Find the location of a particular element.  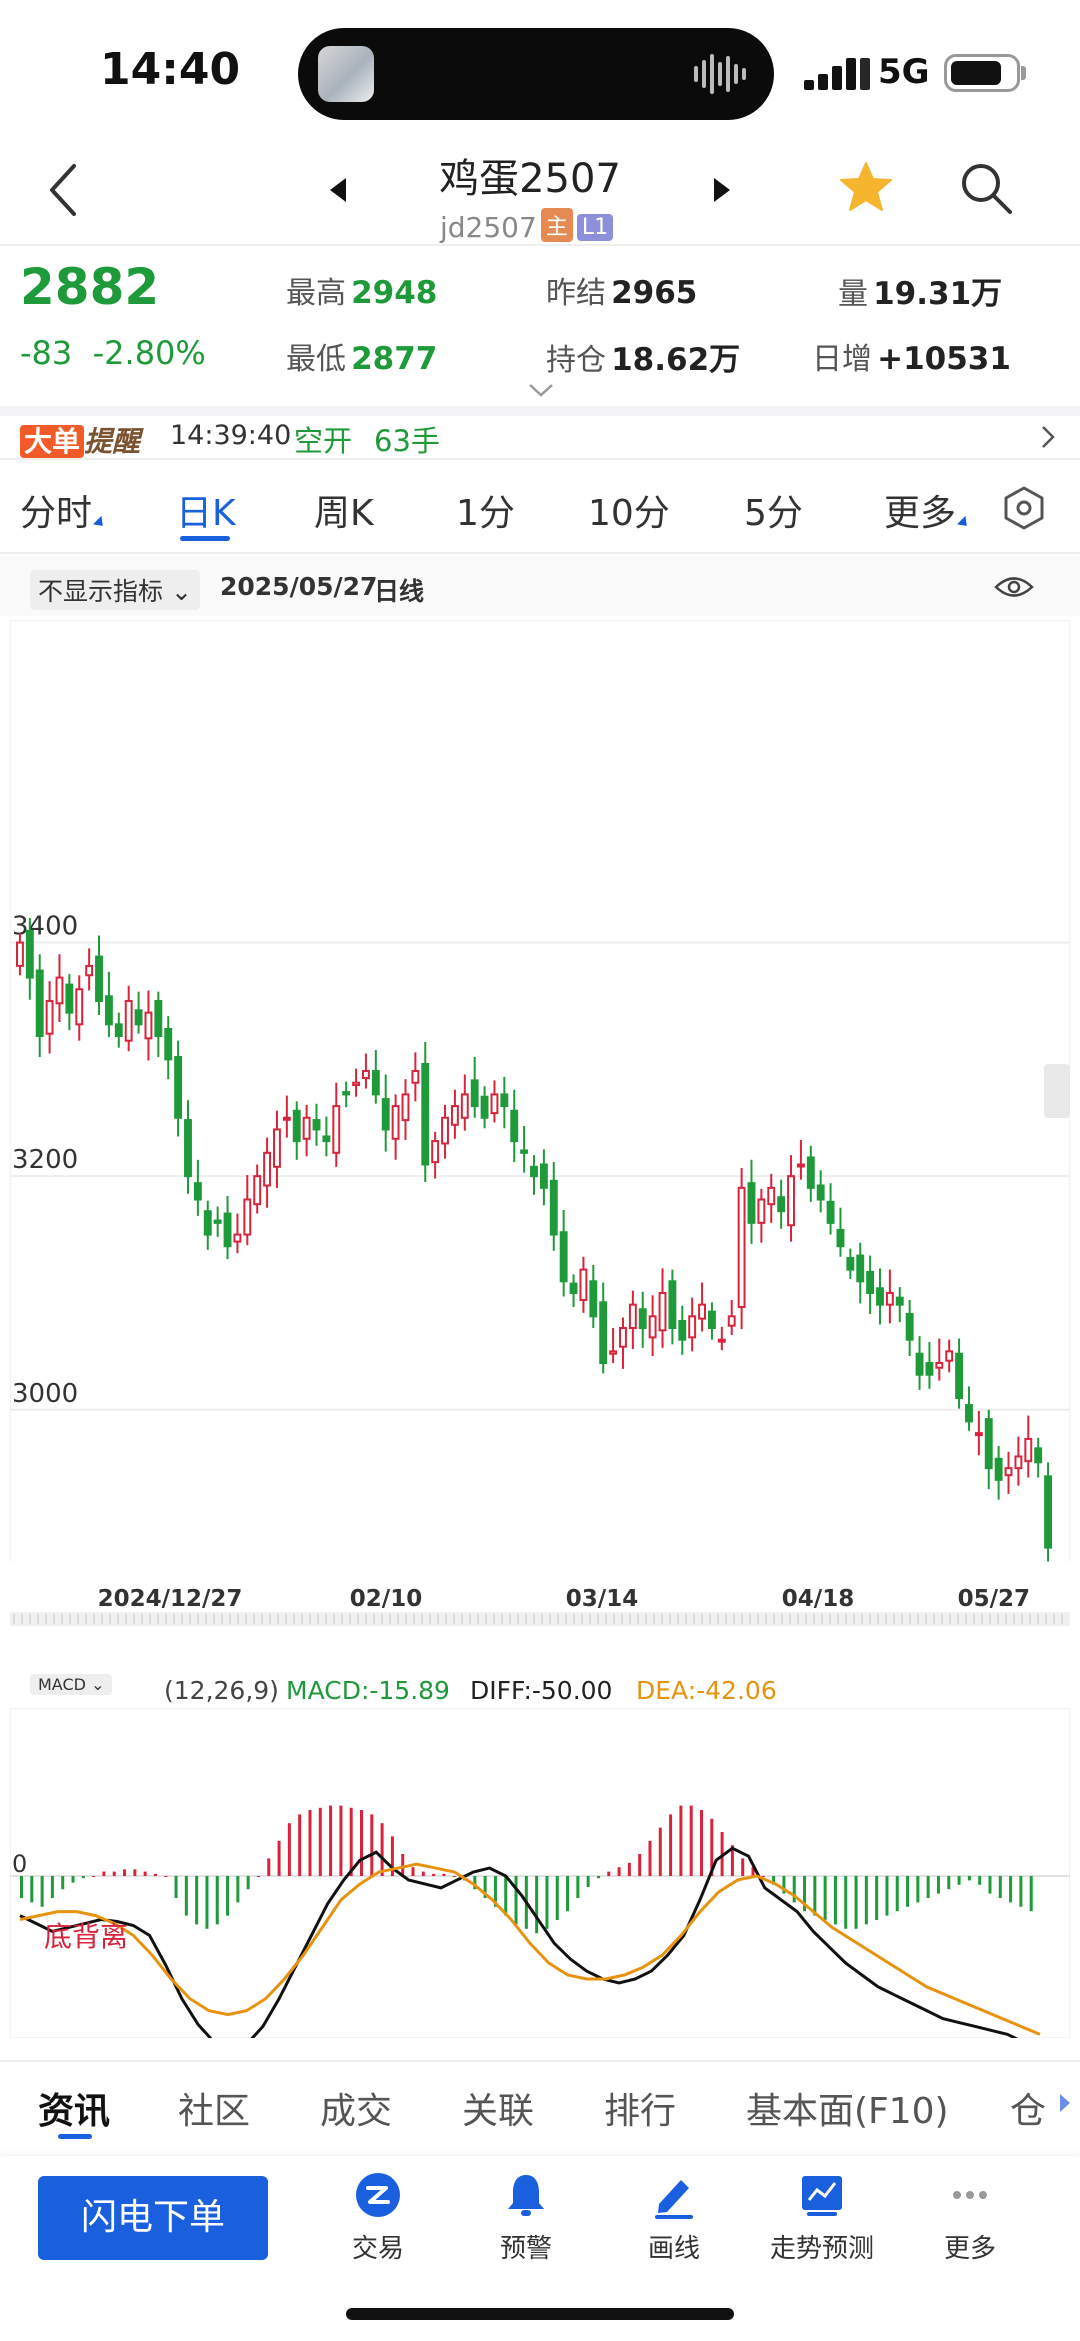

macd-chart: 0 底背离 is located at coordinates (540, 1873).